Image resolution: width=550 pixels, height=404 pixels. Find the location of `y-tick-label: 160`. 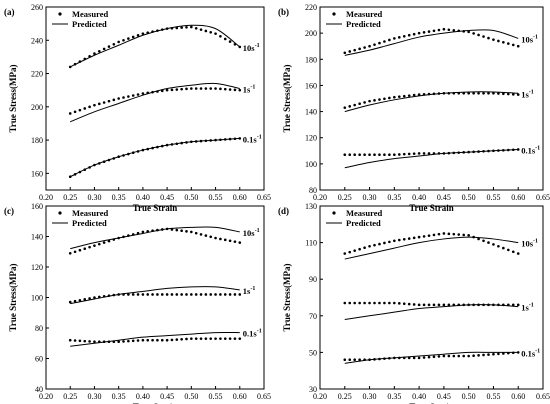

y-tick-label: 160 is located at coordinates (37, 206).